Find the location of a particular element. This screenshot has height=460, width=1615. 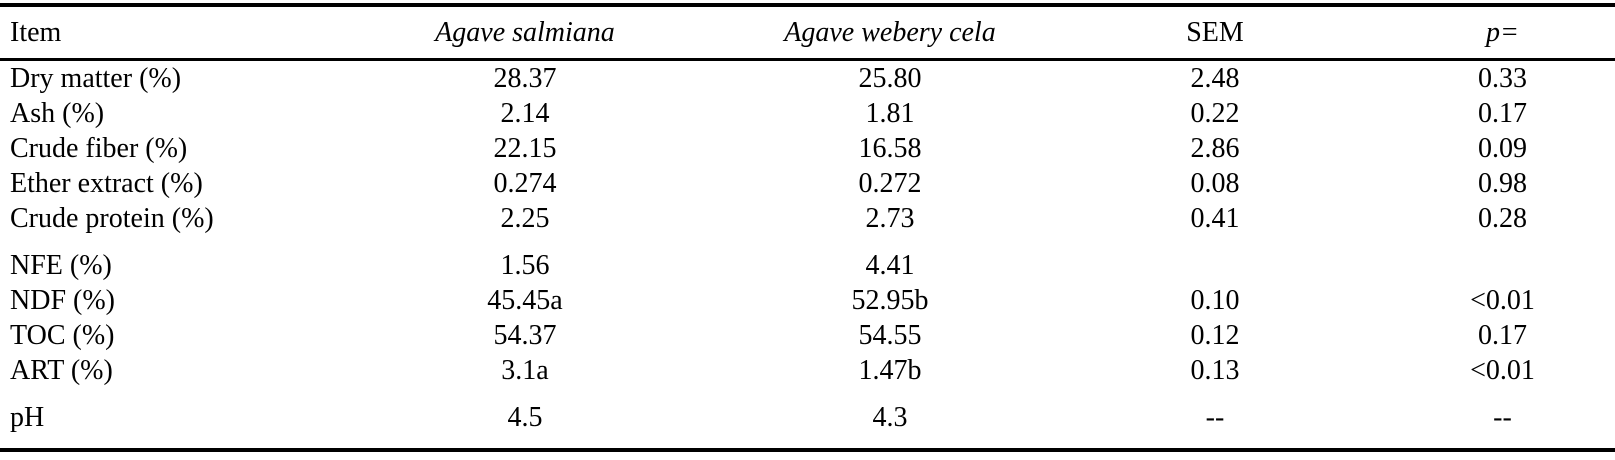

cell-webery-value: 0.272 is located at coordinates (890, 183).